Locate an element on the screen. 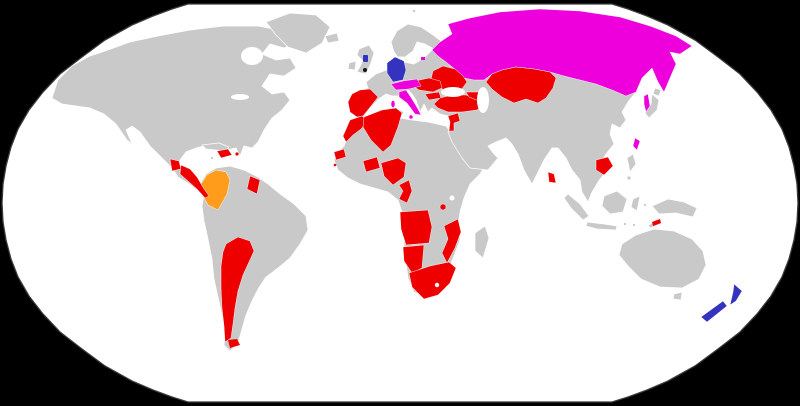 The image size is (800, 406). island-tasmania is located at coordinates (677, 296).